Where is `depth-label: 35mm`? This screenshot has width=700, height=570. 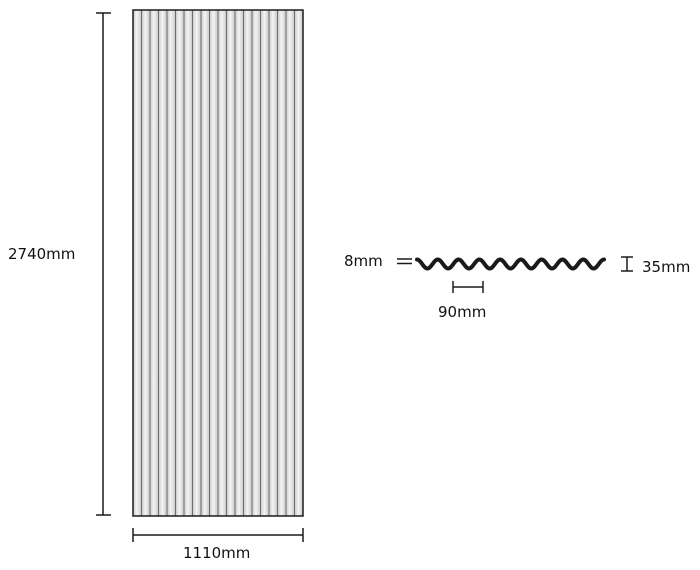 depth-label: 35mm is located at coordinates (666, 267).